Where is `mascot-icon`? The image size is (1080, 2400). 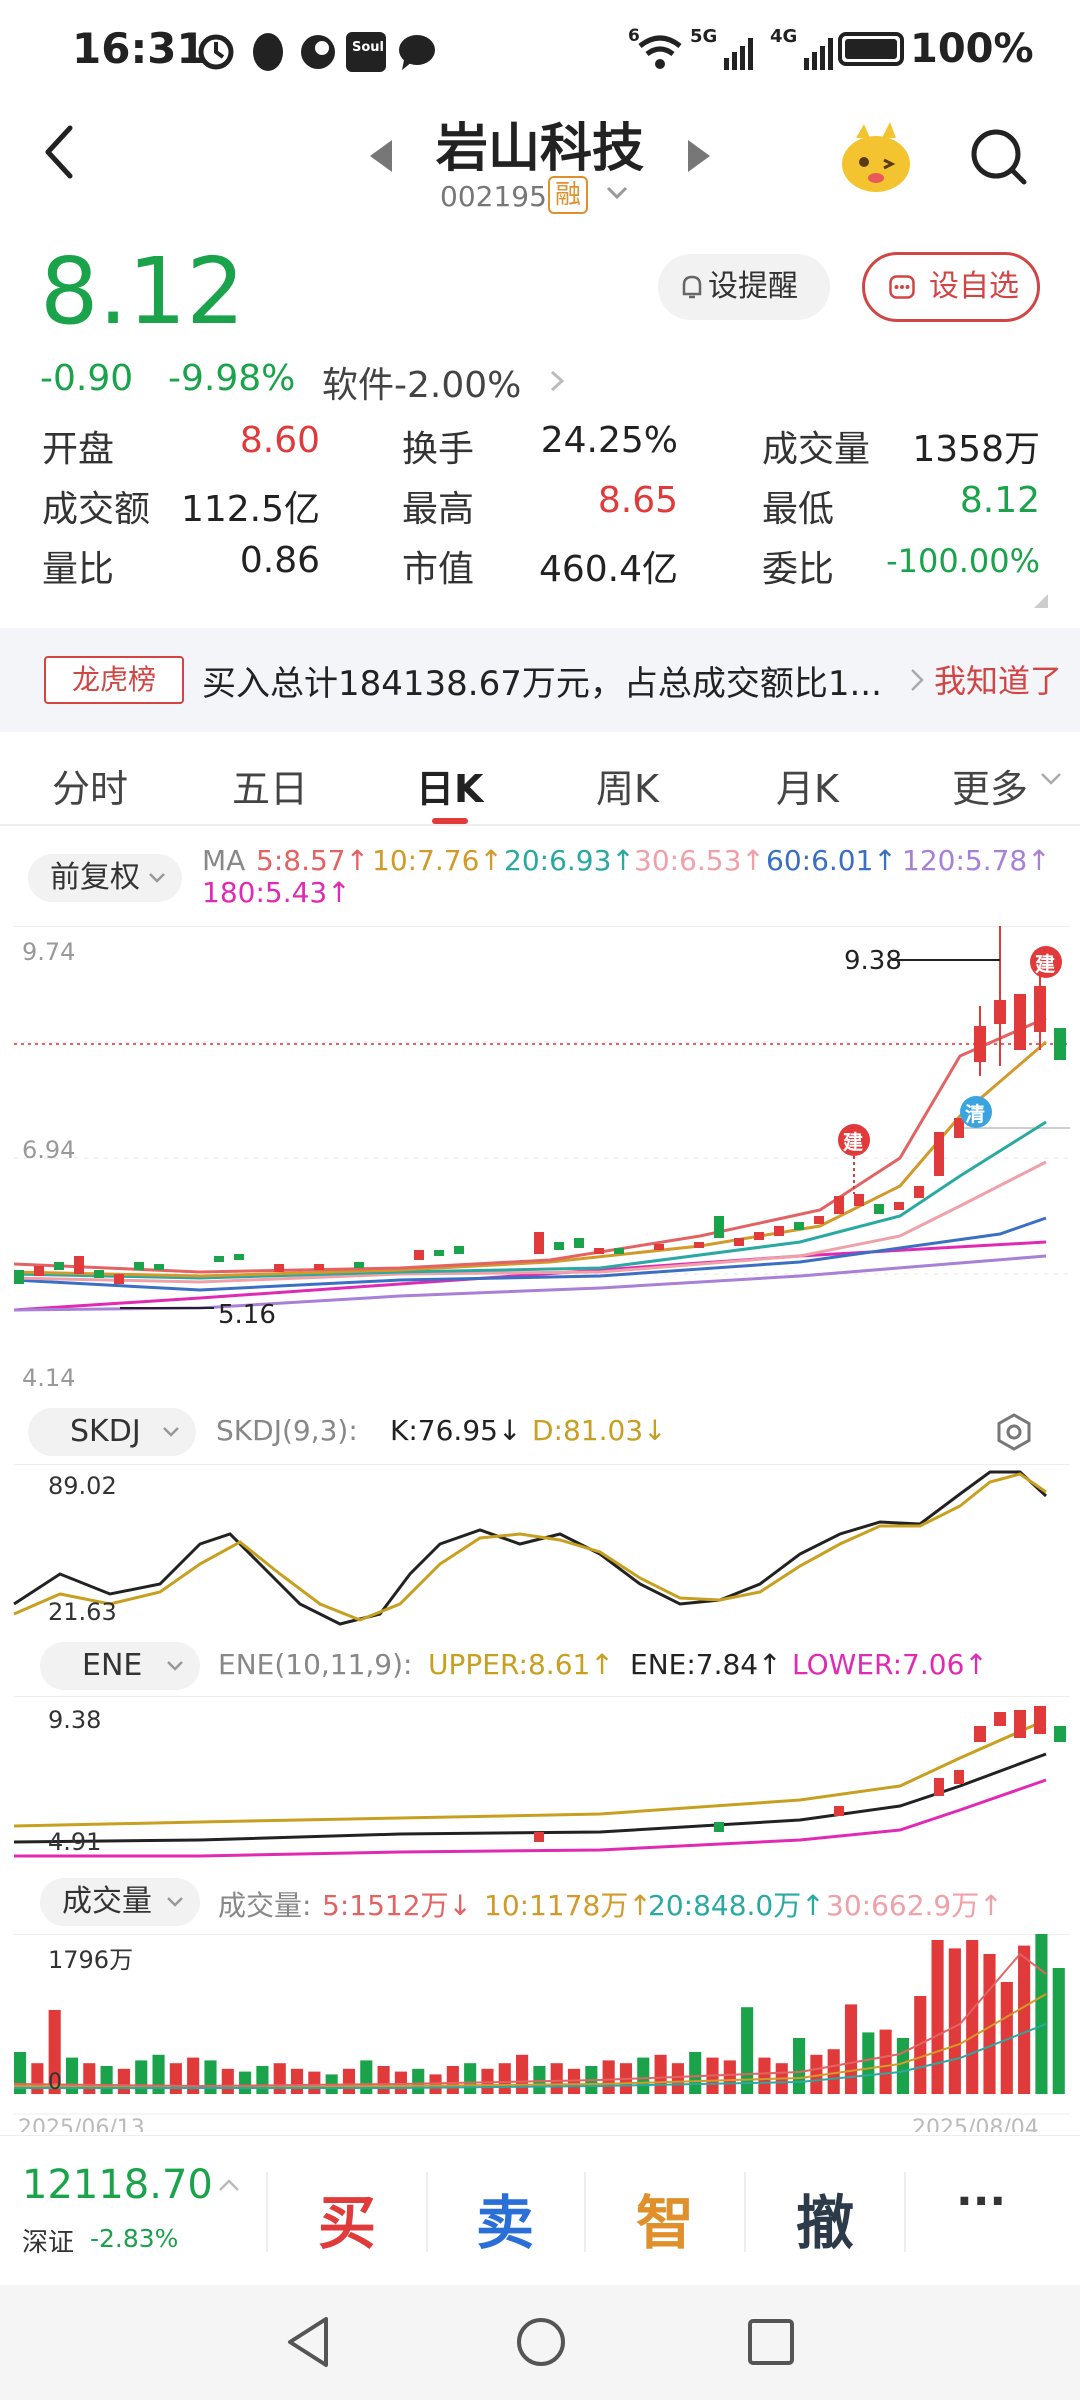
mascot-icon is located at coordinates (876, 158).